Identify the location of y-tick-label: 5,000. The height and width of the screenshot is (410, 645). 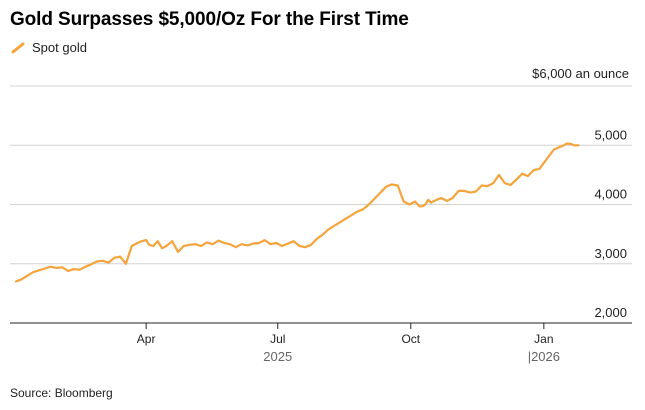
(610, 134).